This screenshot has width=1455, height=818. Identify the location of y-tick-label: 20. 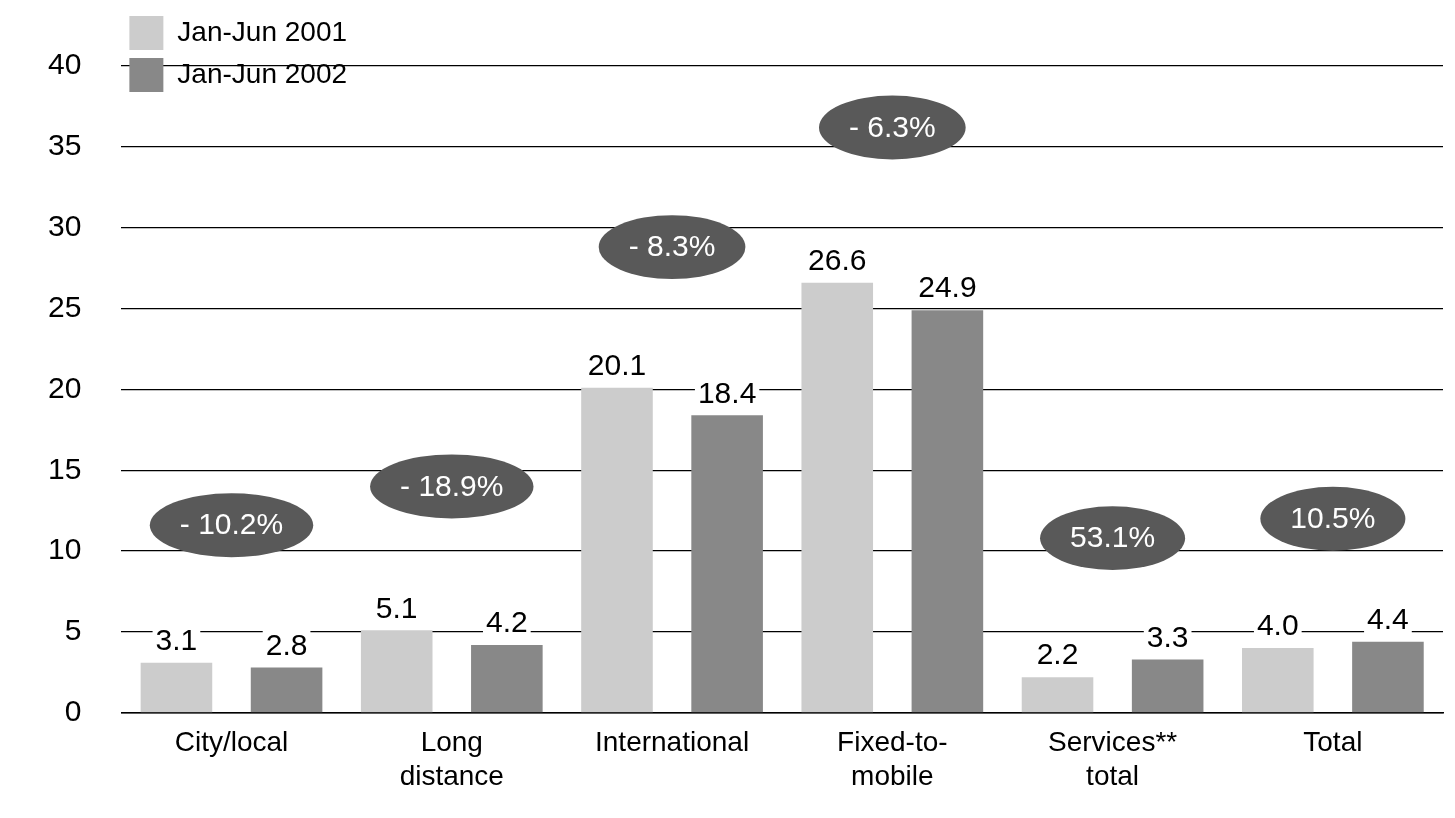
(64, 387).